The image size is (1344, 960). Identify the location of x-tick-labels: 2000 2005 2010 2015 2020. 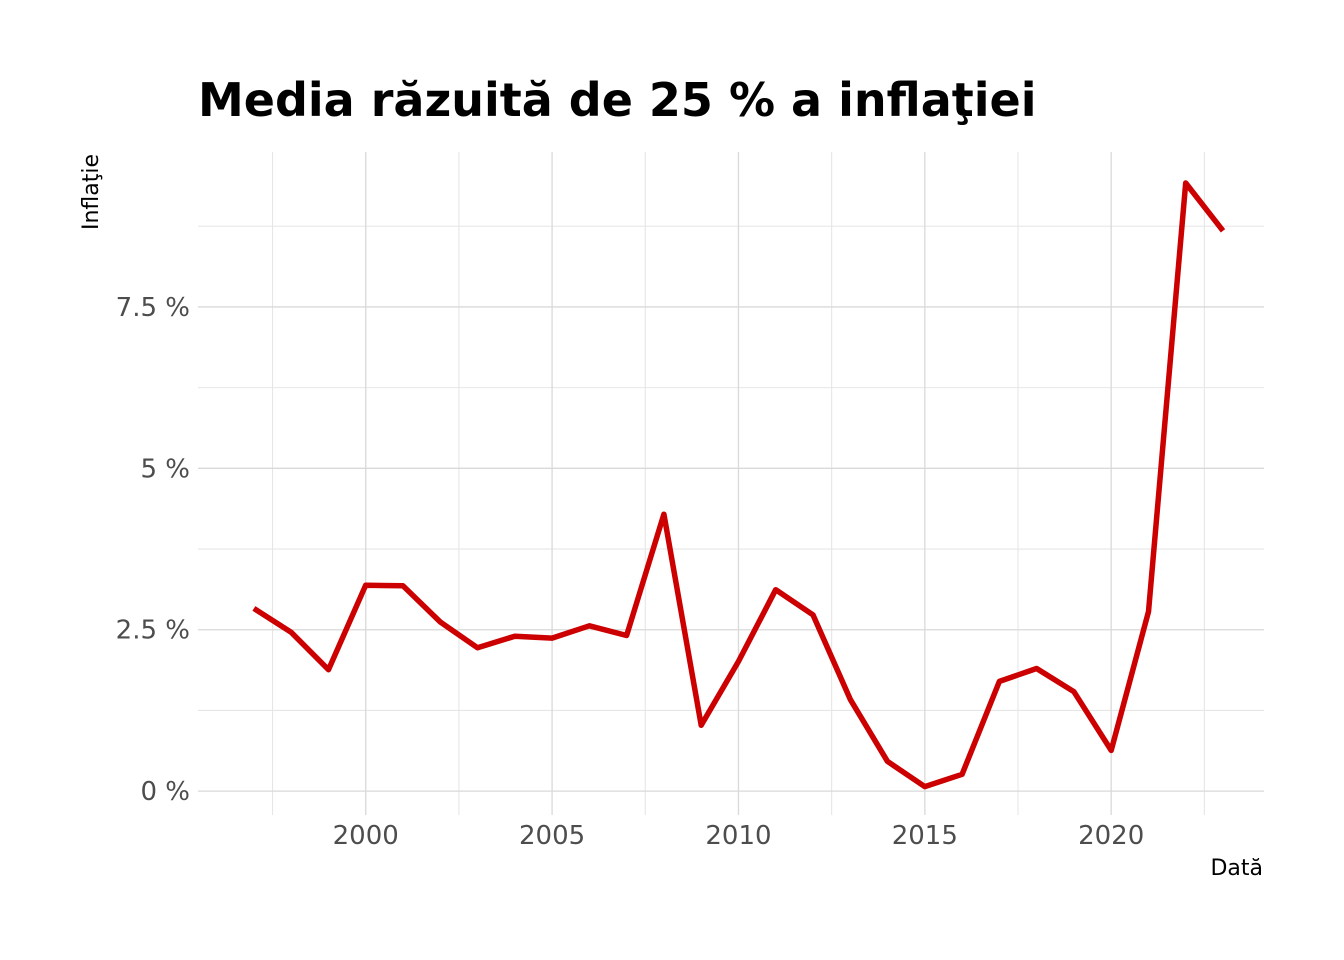
(739, 836).